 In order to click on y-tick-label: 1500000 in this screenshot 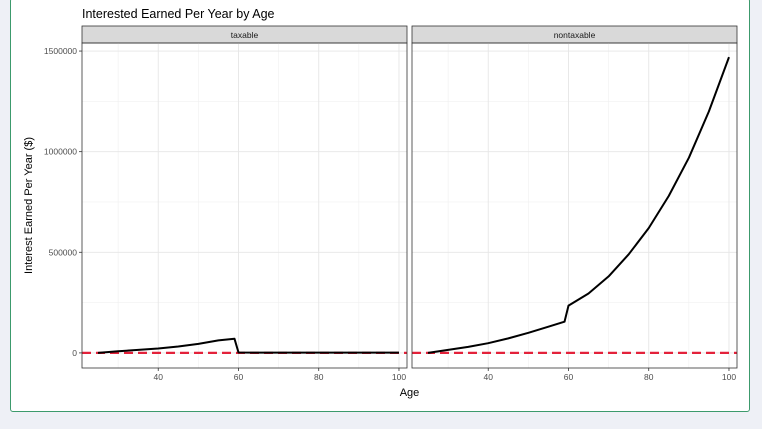, I will do `click(60, 51)`.